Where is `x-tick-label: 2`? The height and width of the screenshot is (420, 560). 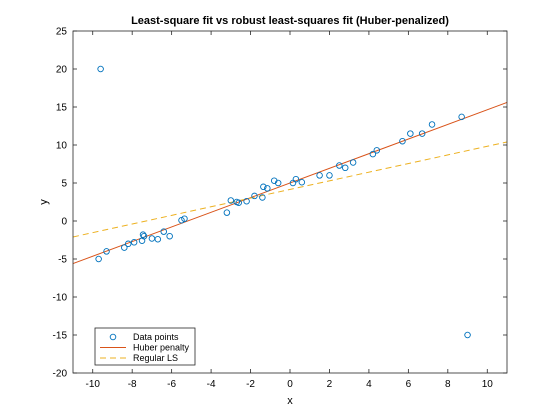 x-tick-label: 2 is located at coordinates (330, 384).